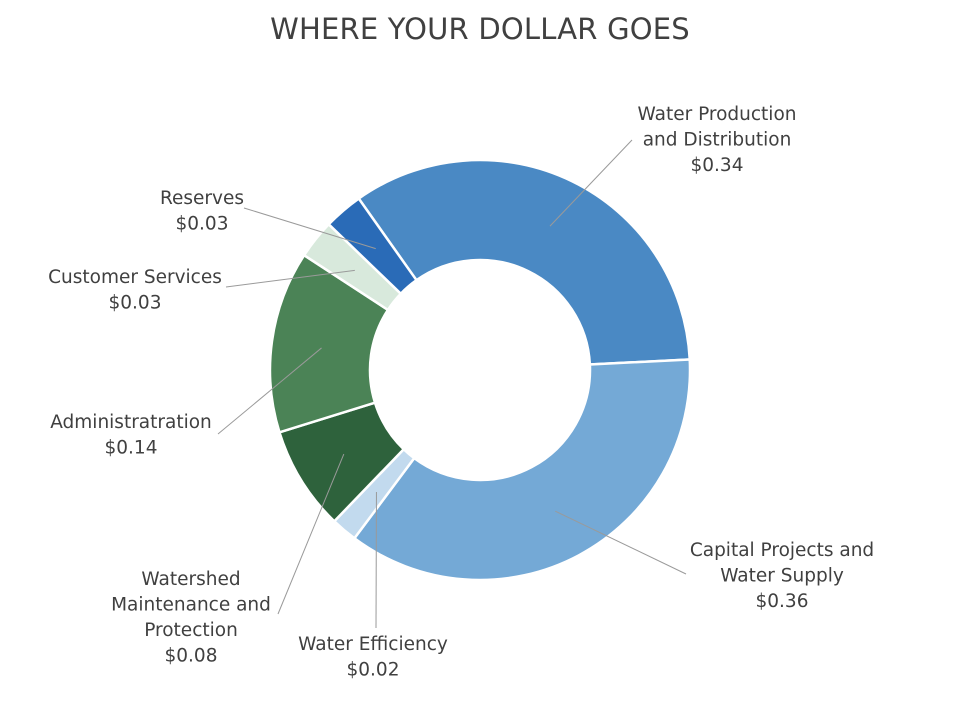 Image resolution: width=960 pixels, height=720 pixels. Describe the element at coordinates (191, 630) in the screenshot. I see `data-label-category: Protection` at that location.